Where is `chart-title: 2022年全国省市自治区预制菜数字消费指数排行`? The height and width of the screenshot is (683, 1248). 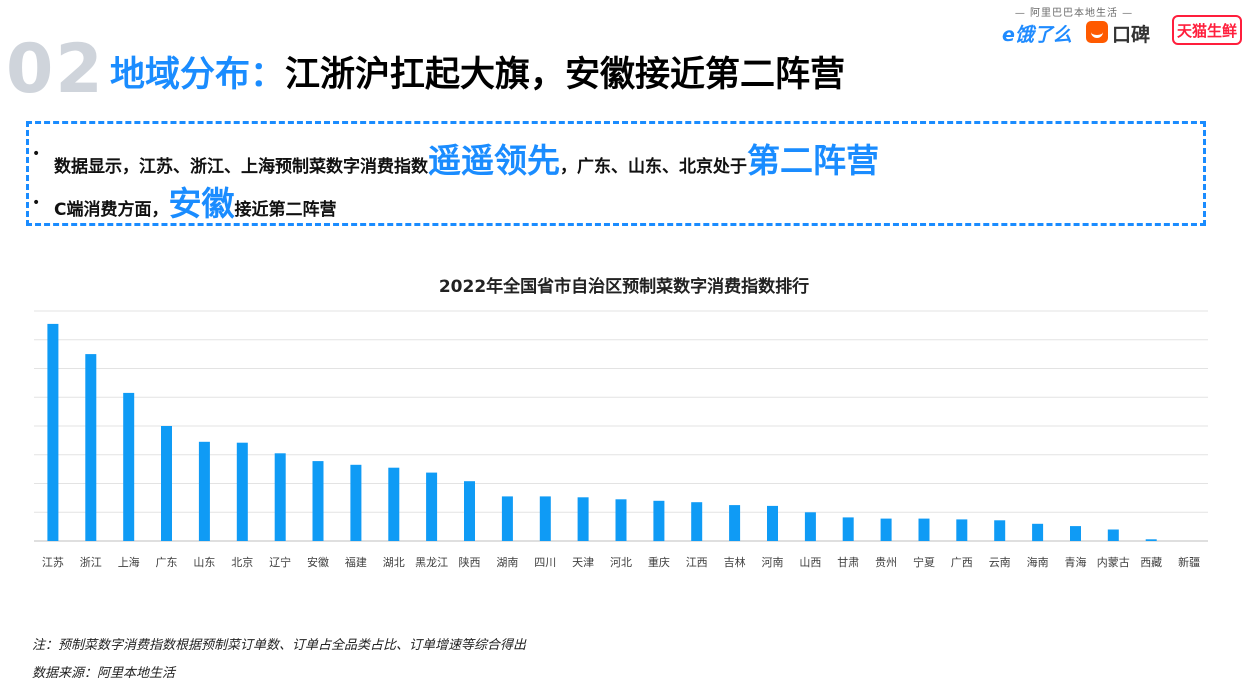
chart-title: 2022年全国省市自治区预制菜数字消费指数排行 is located at coordinates (624, 287).